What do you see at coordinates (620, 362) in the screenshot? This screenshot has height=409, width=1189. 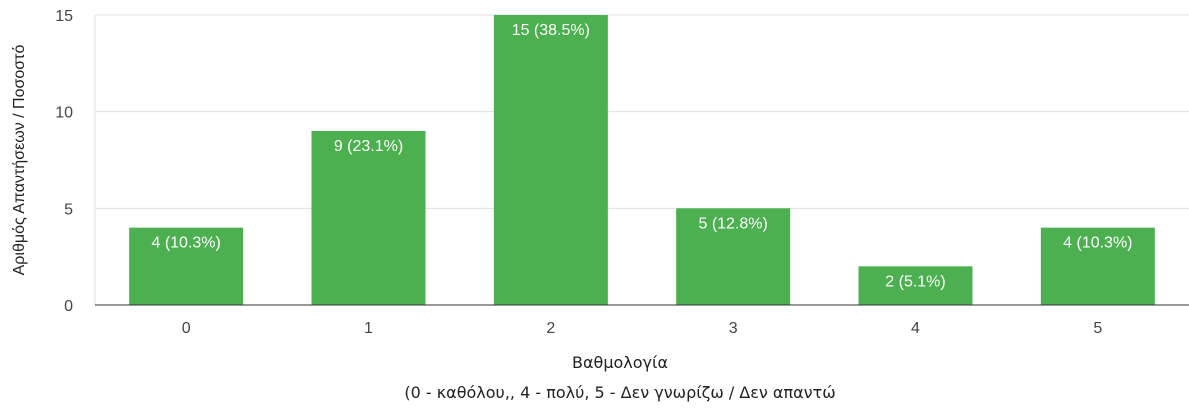 I see `x-axis-label: Βαθμολογία` at bounding box center [620, 362].